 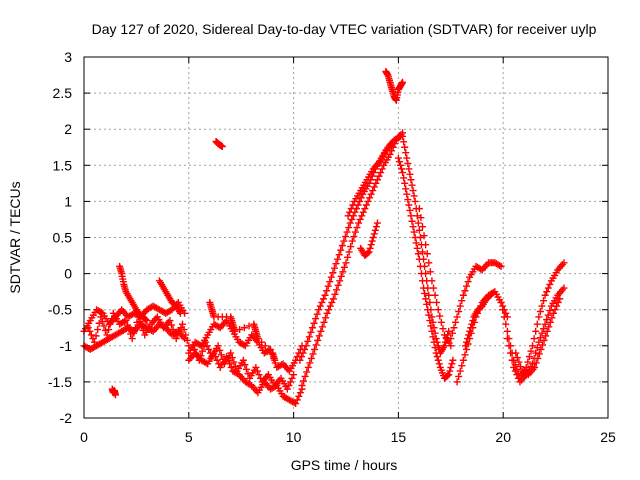 I want to click on series-mid-spikes, so click(x=242, y=331).